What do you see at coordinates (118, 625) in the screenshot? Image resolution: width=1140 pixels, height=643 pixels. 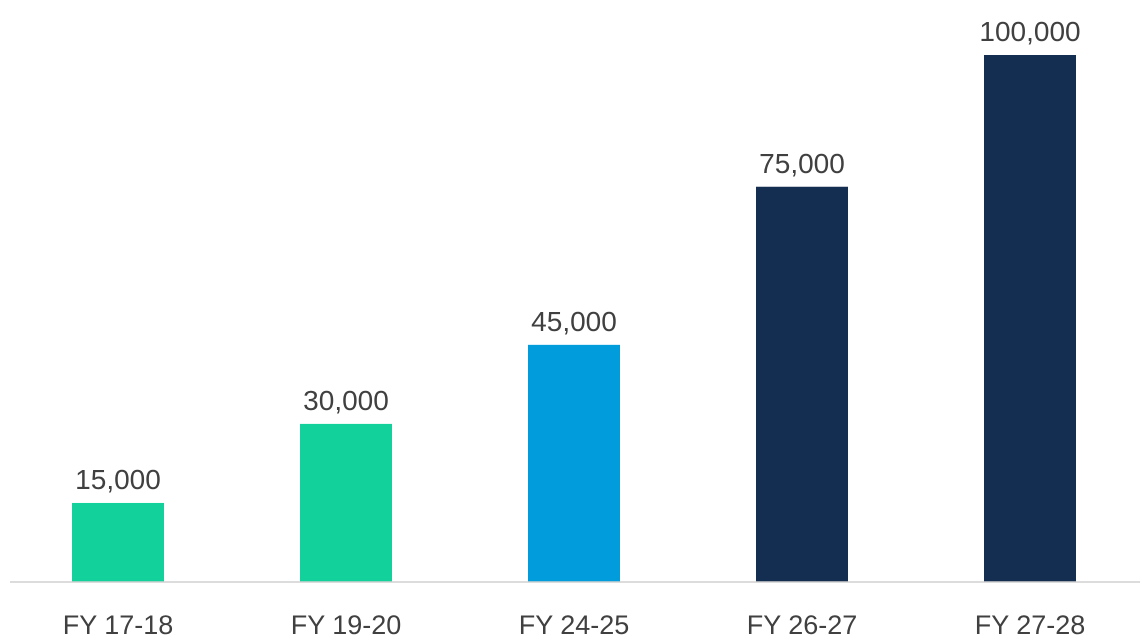 I see `x-tick-label-1: FY 17-18` at bounding box center [118, 625].